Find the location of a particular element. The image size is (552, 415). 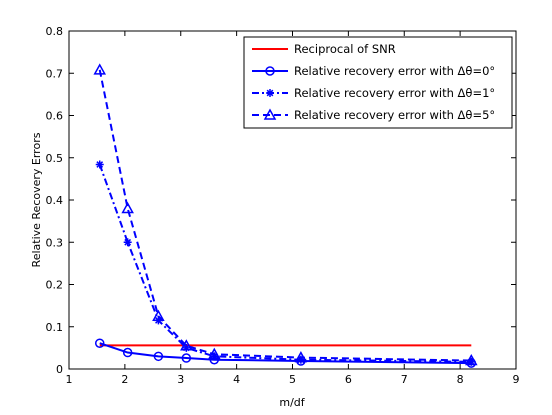

y-tick-label: 0.5 is located at coordinates (55, 158).